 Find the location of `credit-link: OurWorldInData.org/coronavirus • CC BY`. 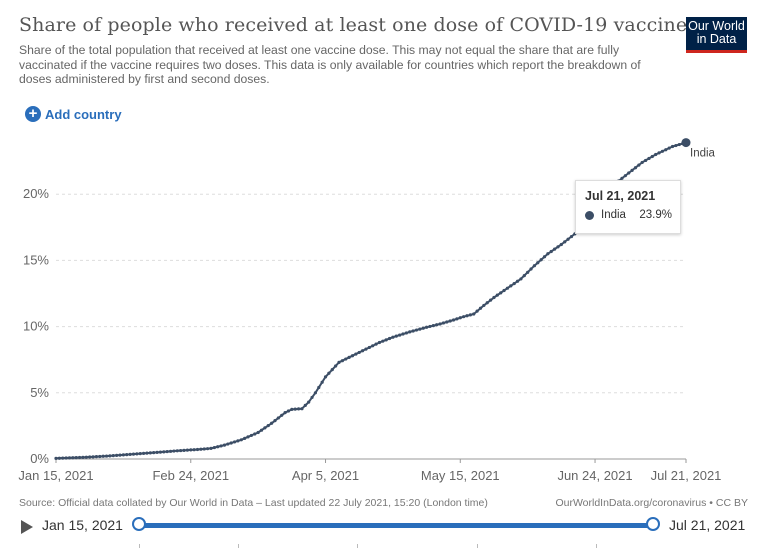

credit-link: OurWorldInData.org/coronavirus • CC BY is located at coordinates (651, 503).